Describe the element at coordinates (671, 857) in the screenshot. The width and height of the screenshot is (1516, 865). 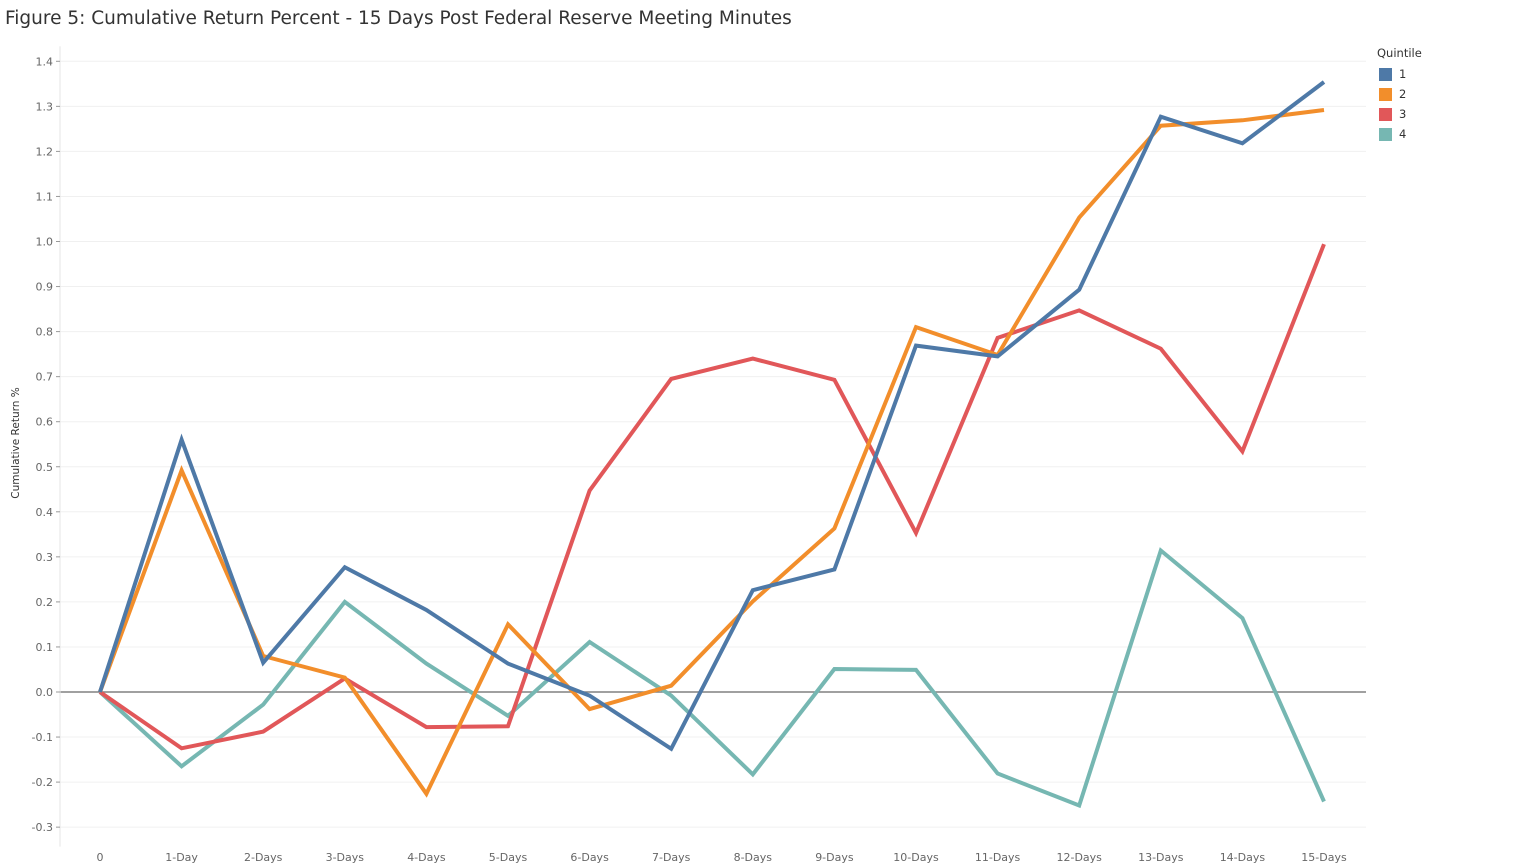
I see `x-tick-label: 7-Days` at that location.